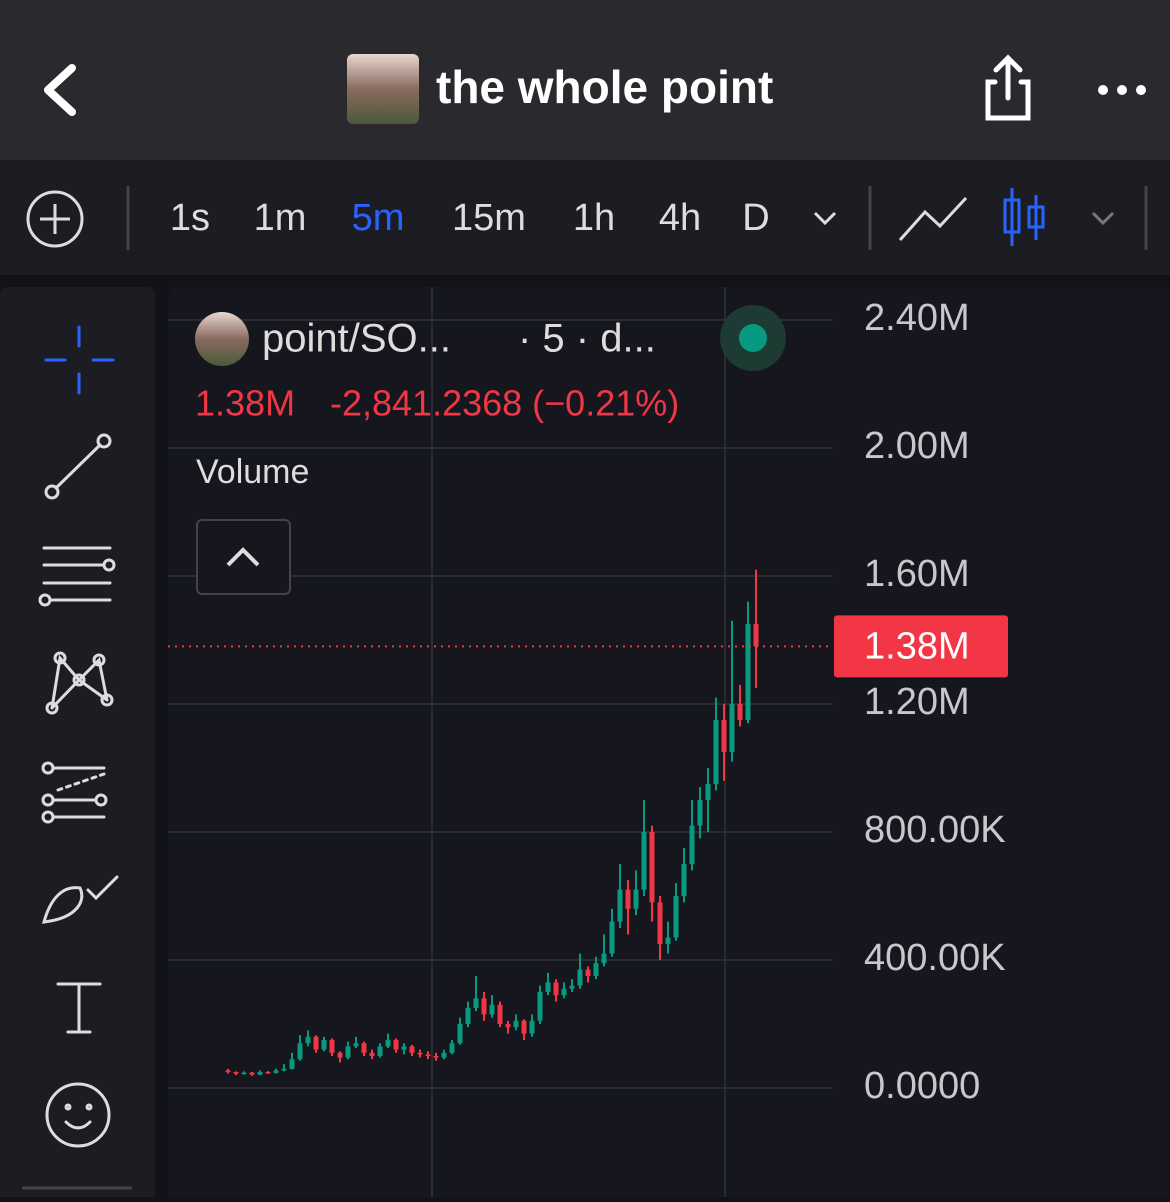  I want to click on interval-button: 15m, so click(489, 218).